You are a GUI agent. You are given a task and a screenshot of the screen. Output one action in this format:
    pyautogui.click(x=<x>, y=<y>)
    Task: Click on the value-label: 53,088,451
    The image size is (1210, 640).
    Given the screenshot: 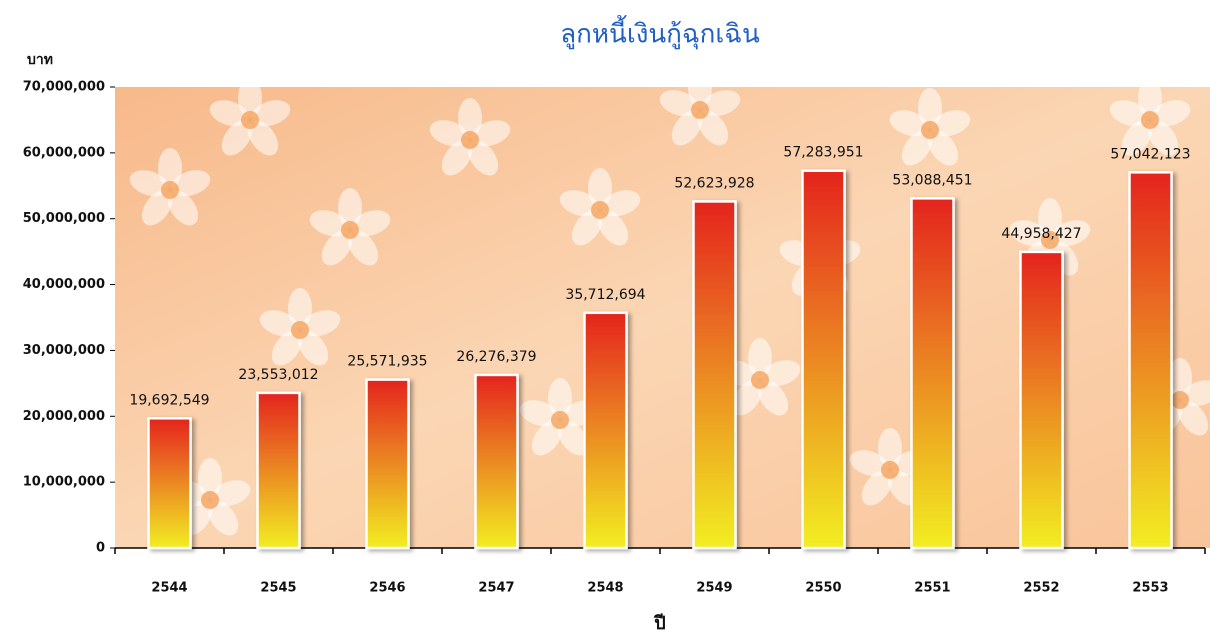 What is the action you would take?
    pyautogui.click(x=932, y=180)
    